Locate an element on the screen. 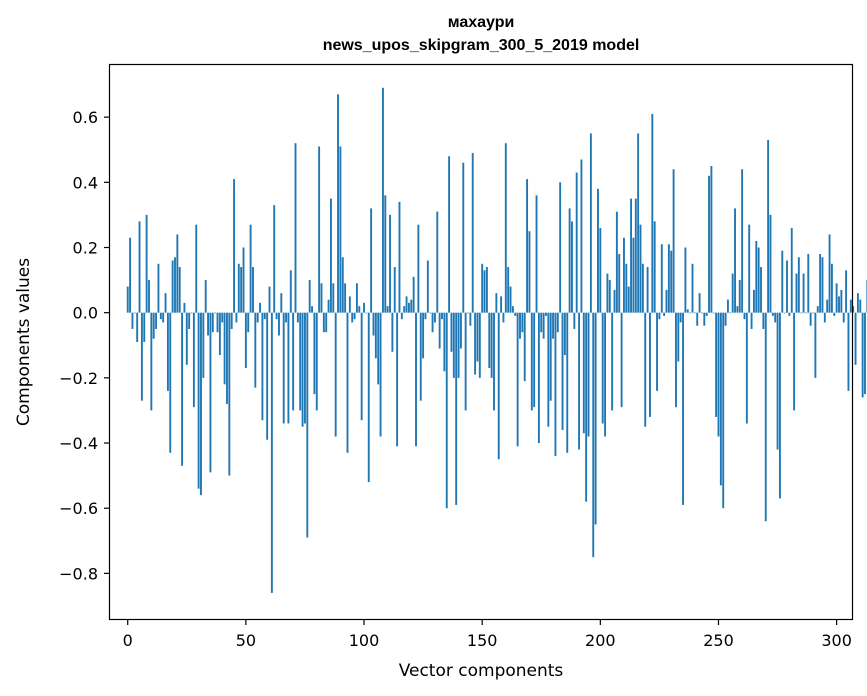  y-tick-label: −0.8 is located at coordinates (78, 573).